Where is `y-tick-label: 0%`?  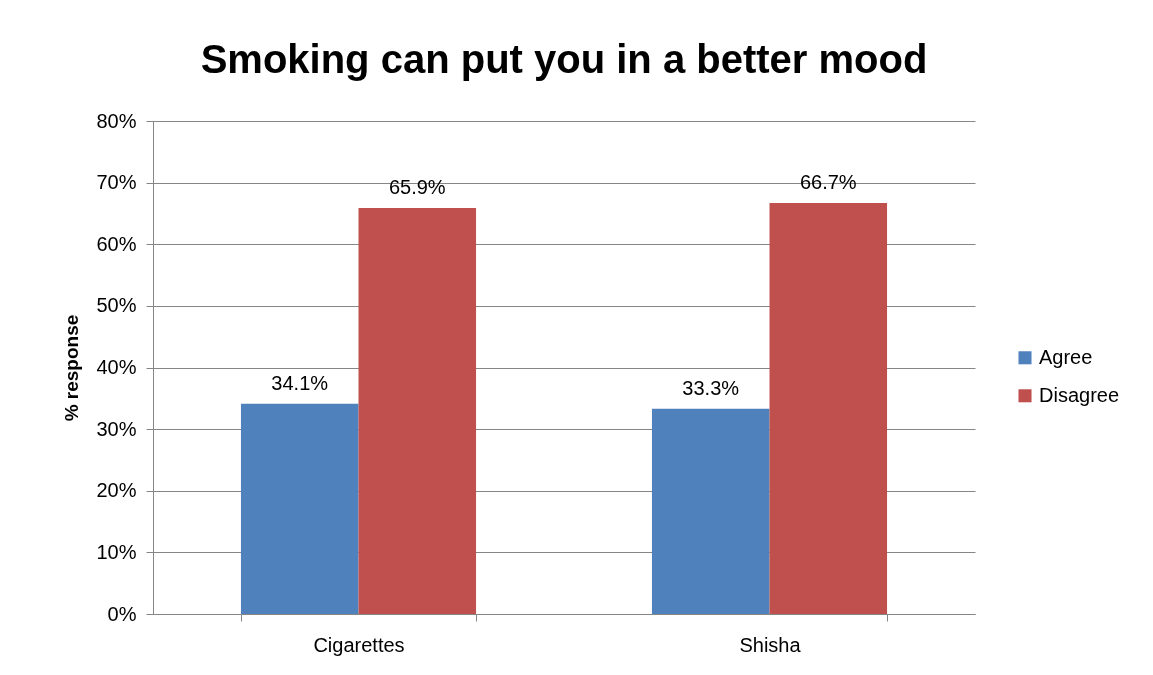 y-tick-label: 0% is located at coordinates (122, 613).